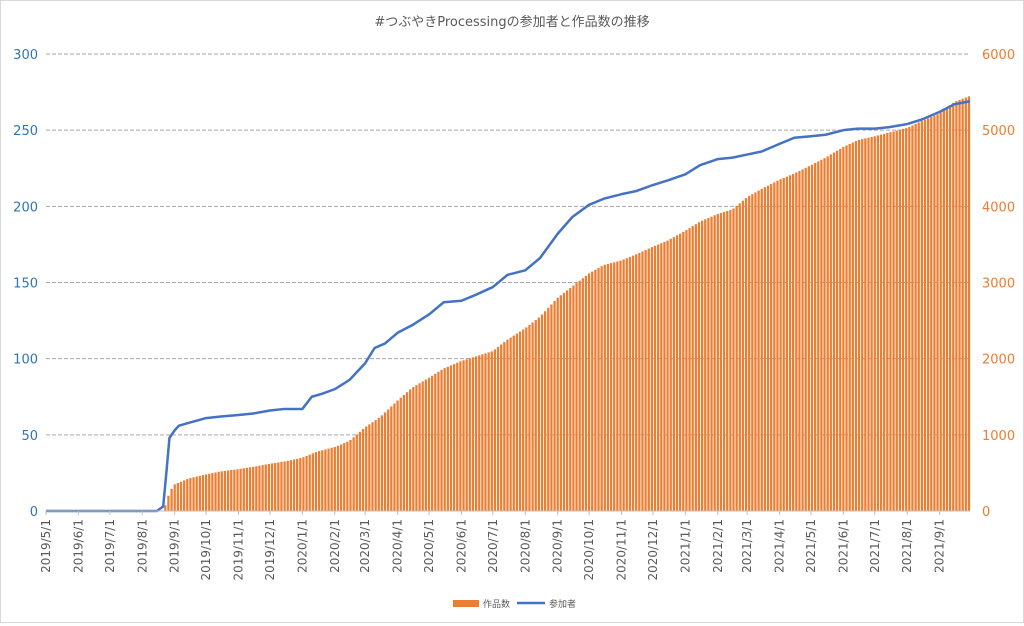  What do you see at coordinates (998, 207) in the screenshot?
I see `y-right-tick-label: 4000` at bounding box center [998, 207].